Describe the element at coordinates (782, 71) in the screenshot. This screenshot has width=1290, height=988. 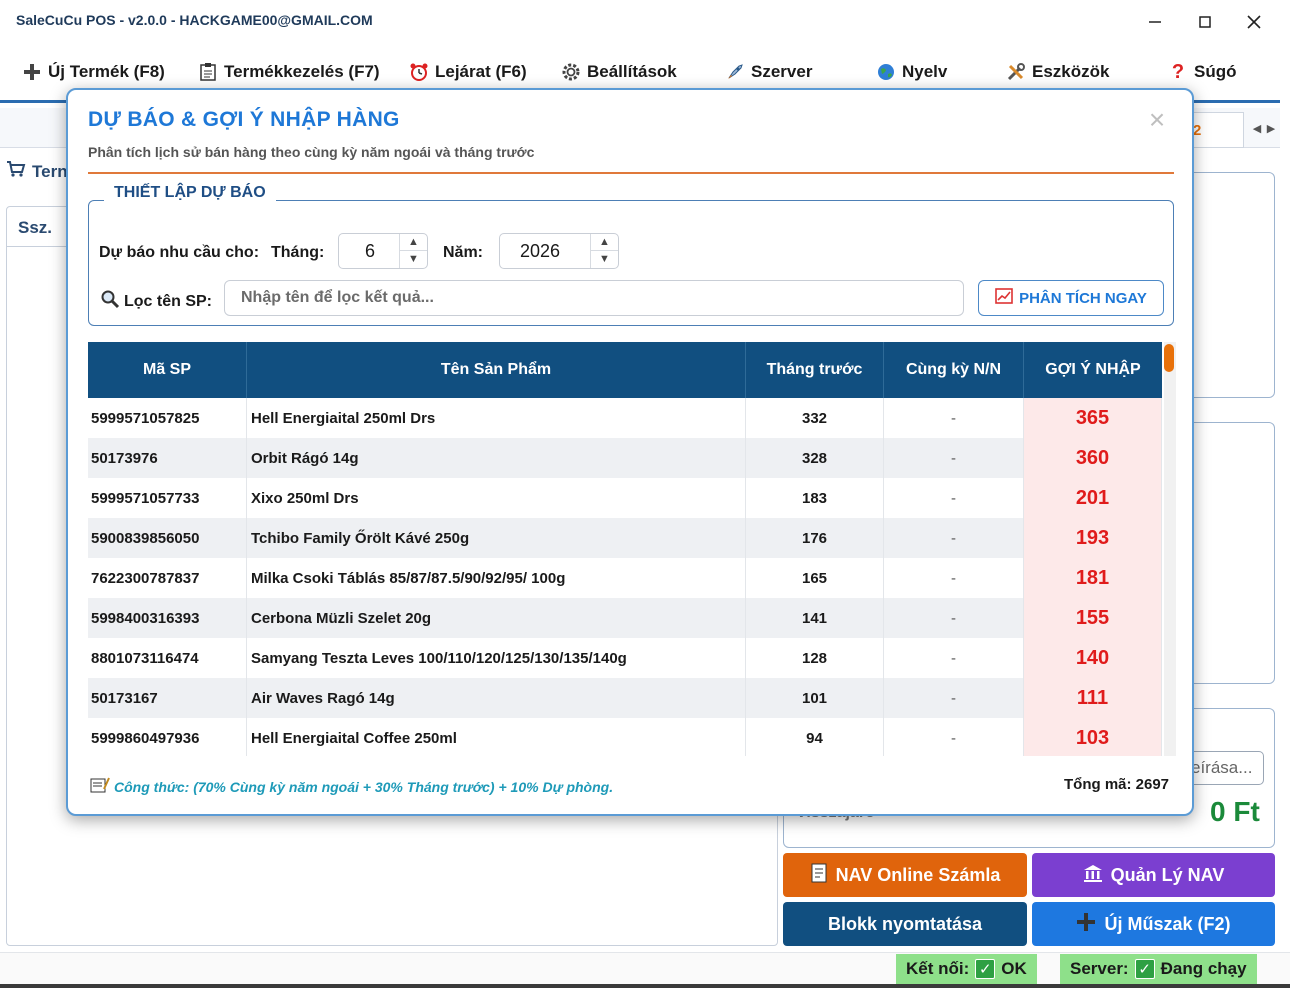
I see `menu-label: Szerver` at that location.